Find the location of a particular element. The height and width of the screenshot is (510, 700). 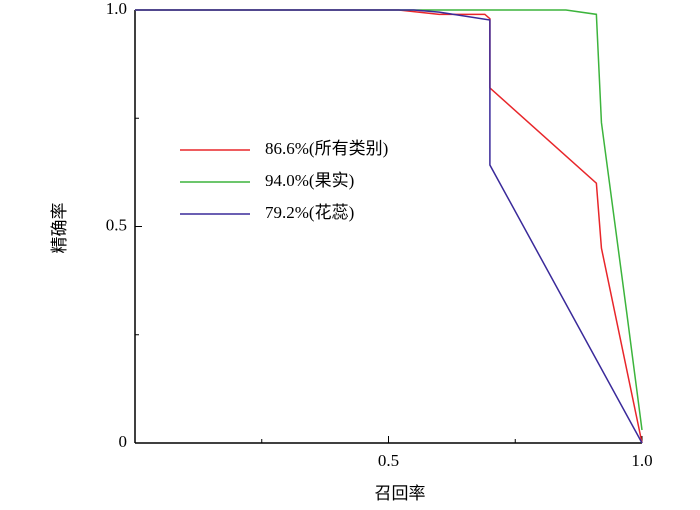

x-tick-label: 0.5 is located at coordinates (388, 460).